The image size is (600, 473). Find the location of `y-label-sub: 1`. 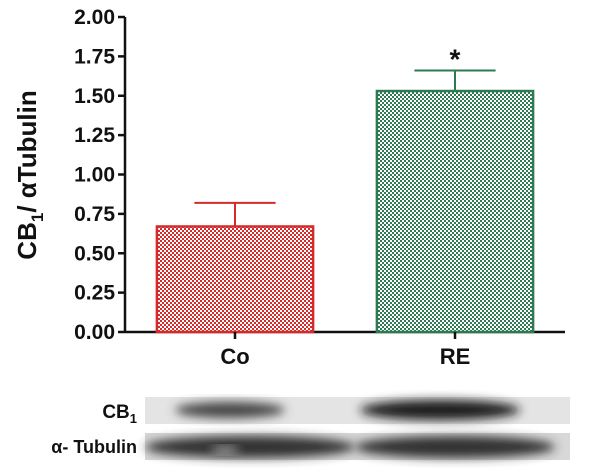

y-label-sub: 1 is located at coordinates (37, 217).